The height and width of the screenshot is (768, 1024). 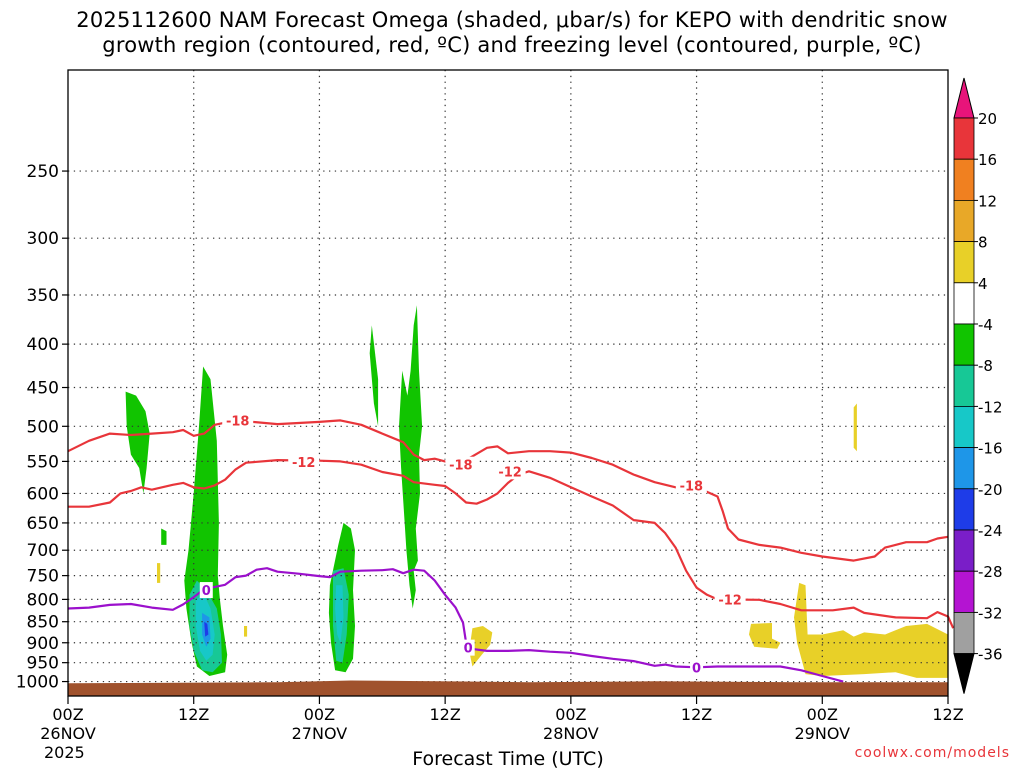 What do you see at coordinates (985, 325) in the screenshot?
I see `colorbar-label-6: -4` at bounding box center [985, 325].